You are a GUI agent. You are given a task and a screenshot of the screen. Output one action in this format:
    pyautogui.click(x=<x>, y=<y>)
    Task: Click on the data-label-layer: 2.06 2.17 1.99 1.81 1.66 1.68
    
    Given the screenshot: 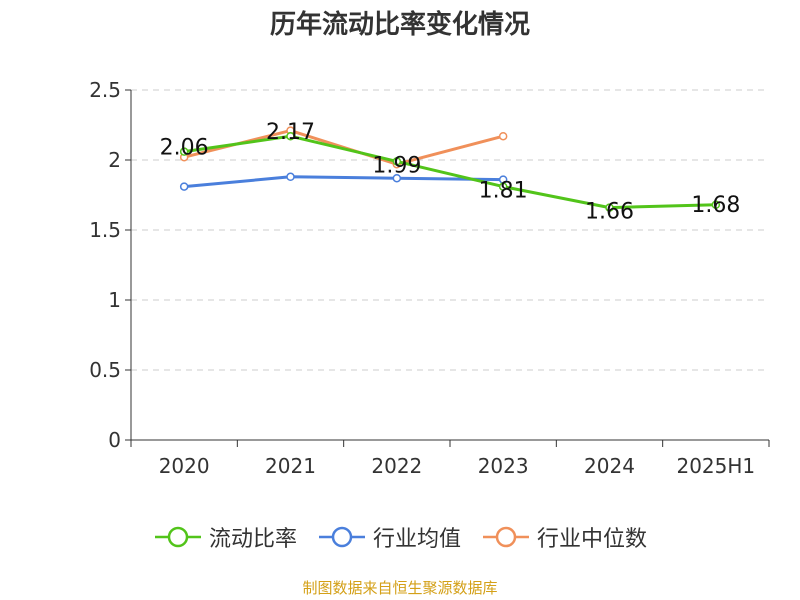 What is the action you would take?
    pyautogui.click(x=450, y=172)
    